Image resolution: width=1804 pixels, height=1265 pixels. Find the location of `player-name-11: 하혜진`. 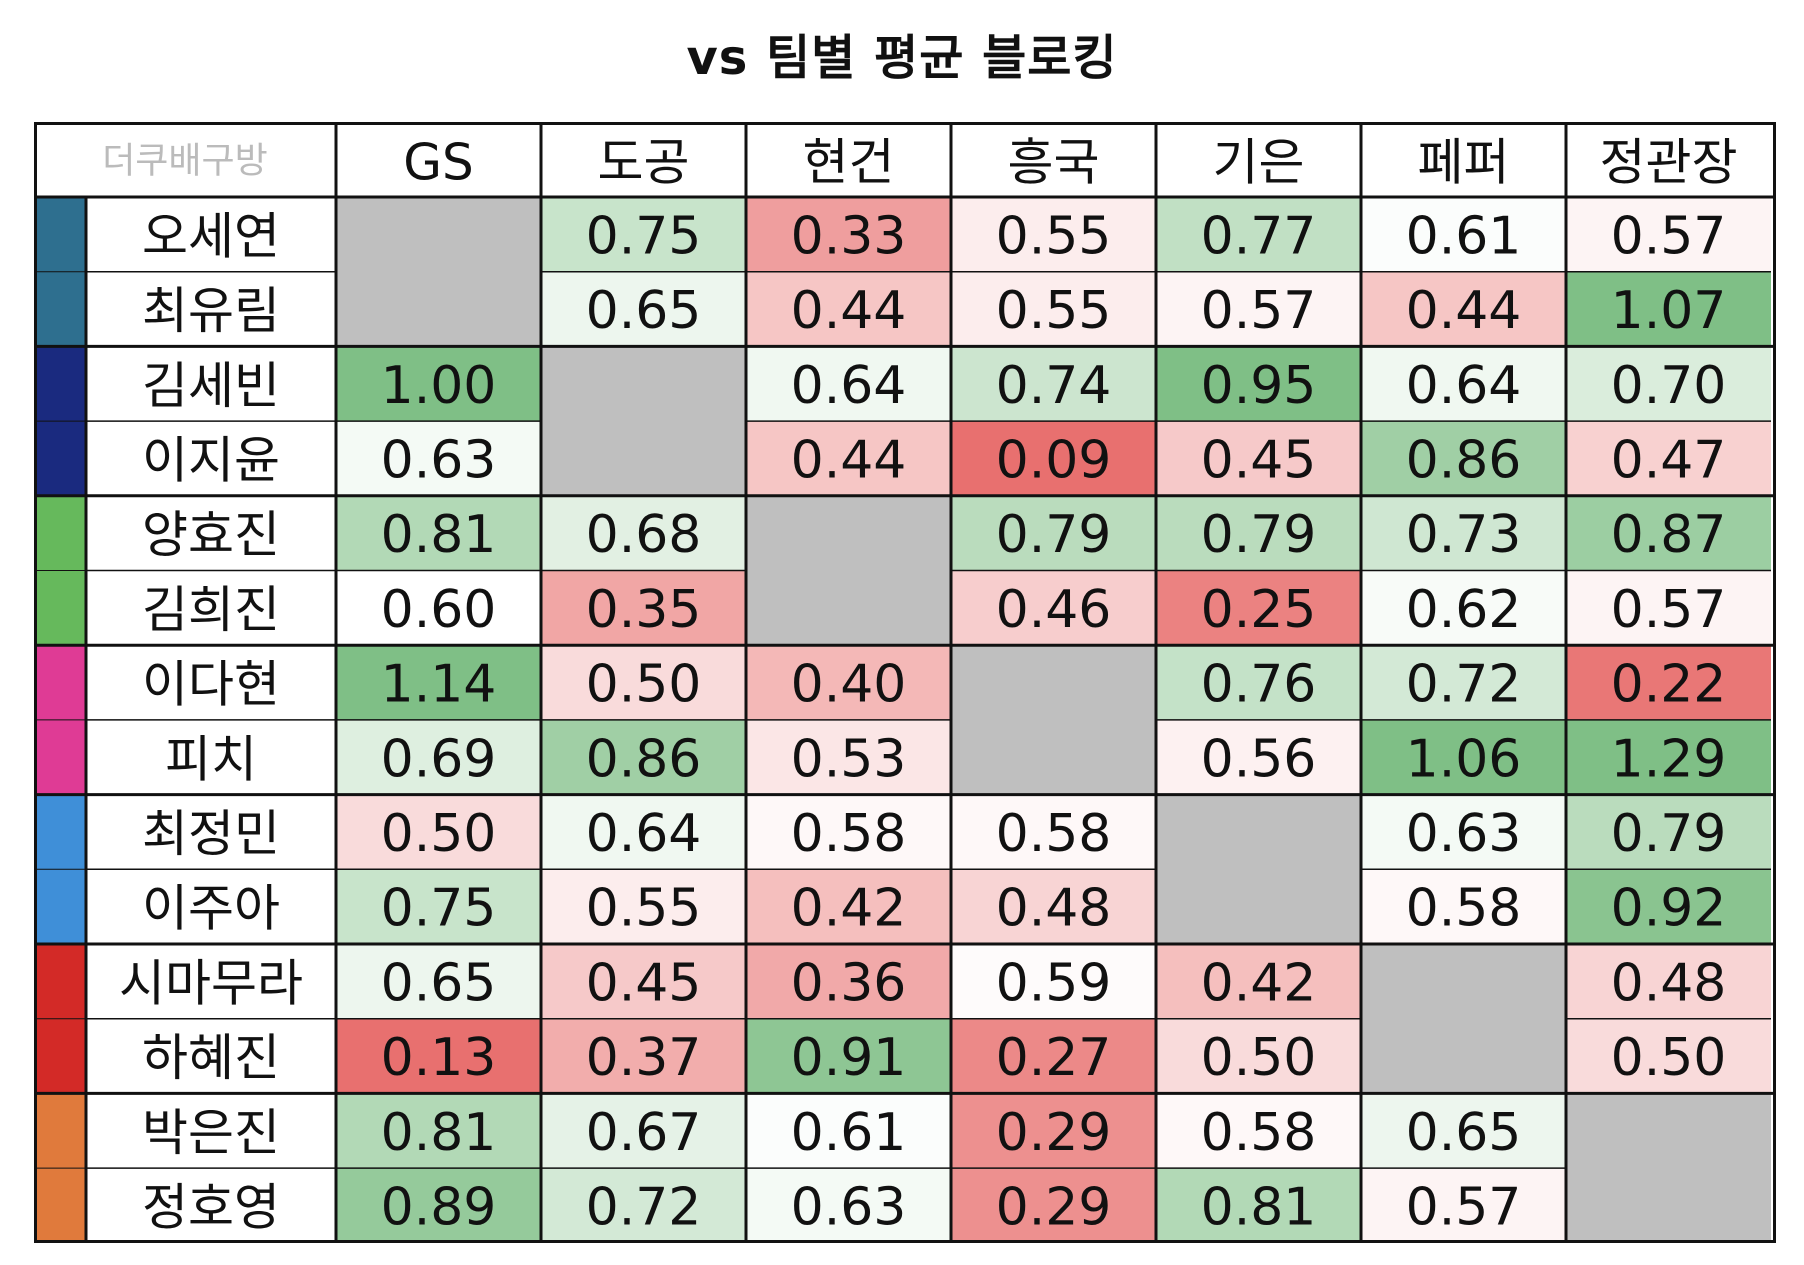

player-name-11: 하혜진 is located at coordinates (211, 1058).